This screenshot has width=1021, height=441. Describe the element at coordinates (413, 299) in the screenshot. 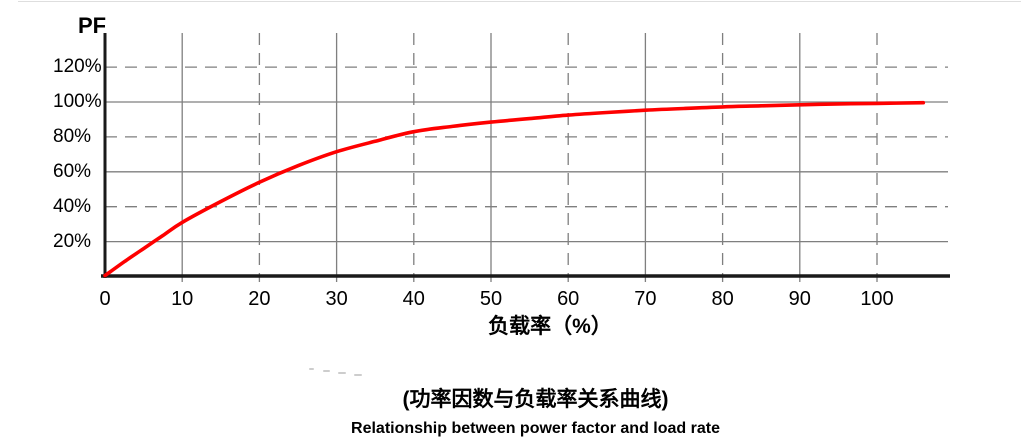

I see `x-tick-label-40: 40` at that location.